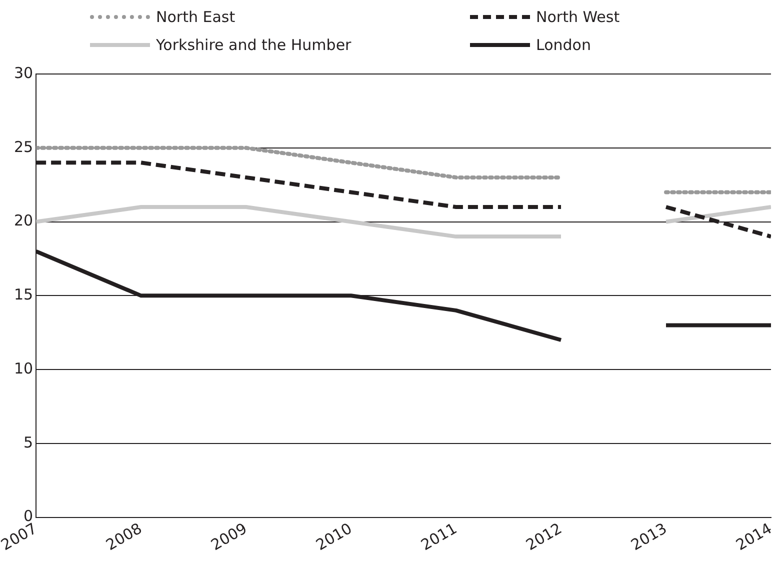 Image resolution: width=783 pixels, height=562 pixels. I want to click on y-tick-label: 10, so click(24, 368).